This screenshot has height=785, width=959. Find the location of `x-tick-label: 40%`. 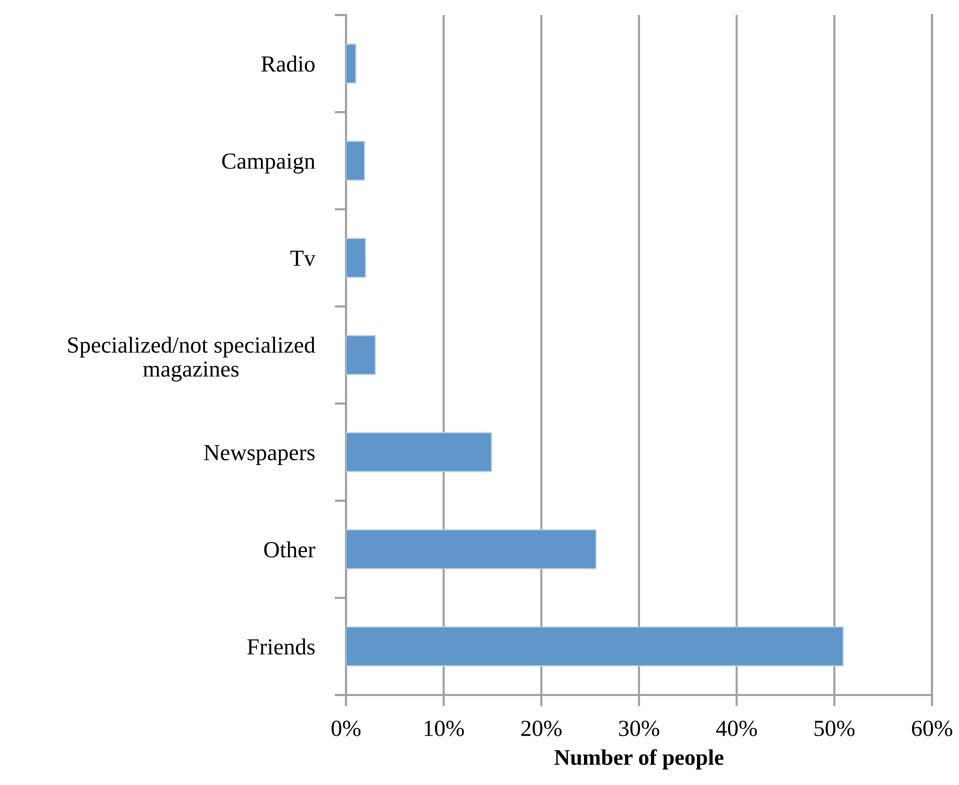

x-tick-label: 40% is located at coordinates (736, 728).